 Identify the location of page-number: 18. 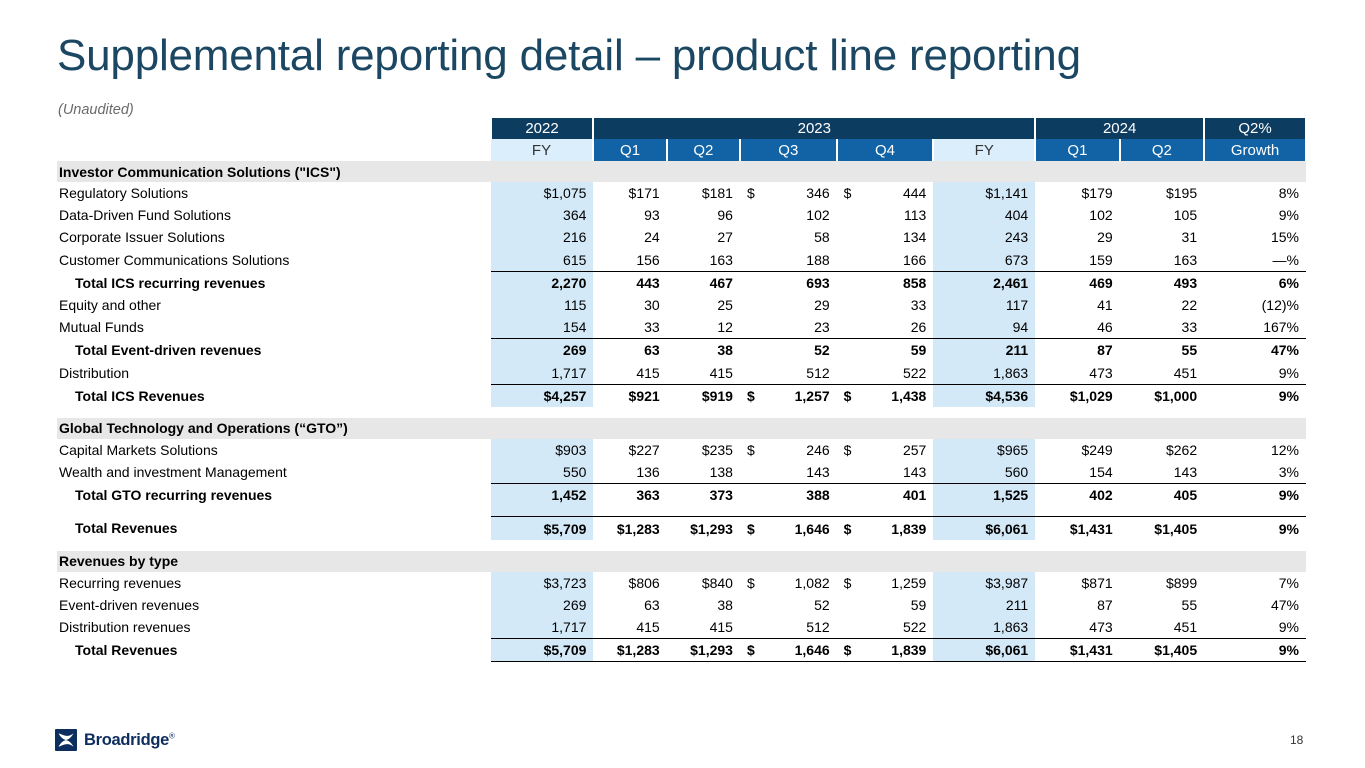
(1297, 740).